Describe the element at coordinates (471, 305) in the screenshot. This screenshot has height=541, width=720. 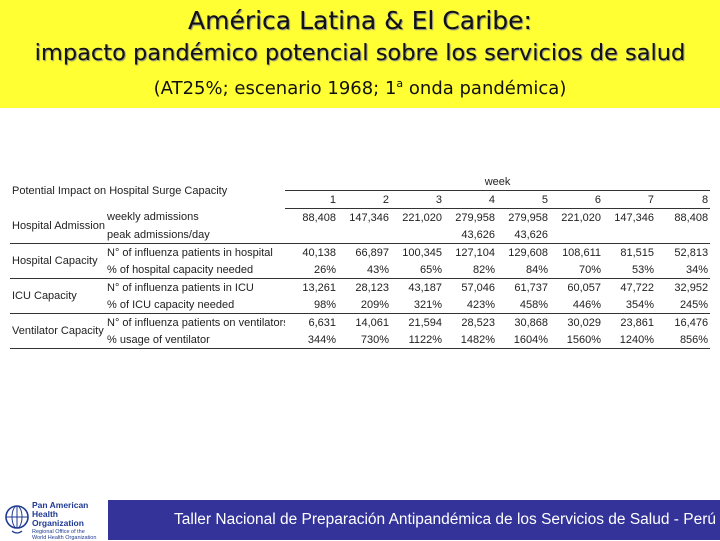
I see `table-cell: 423%` at that location.